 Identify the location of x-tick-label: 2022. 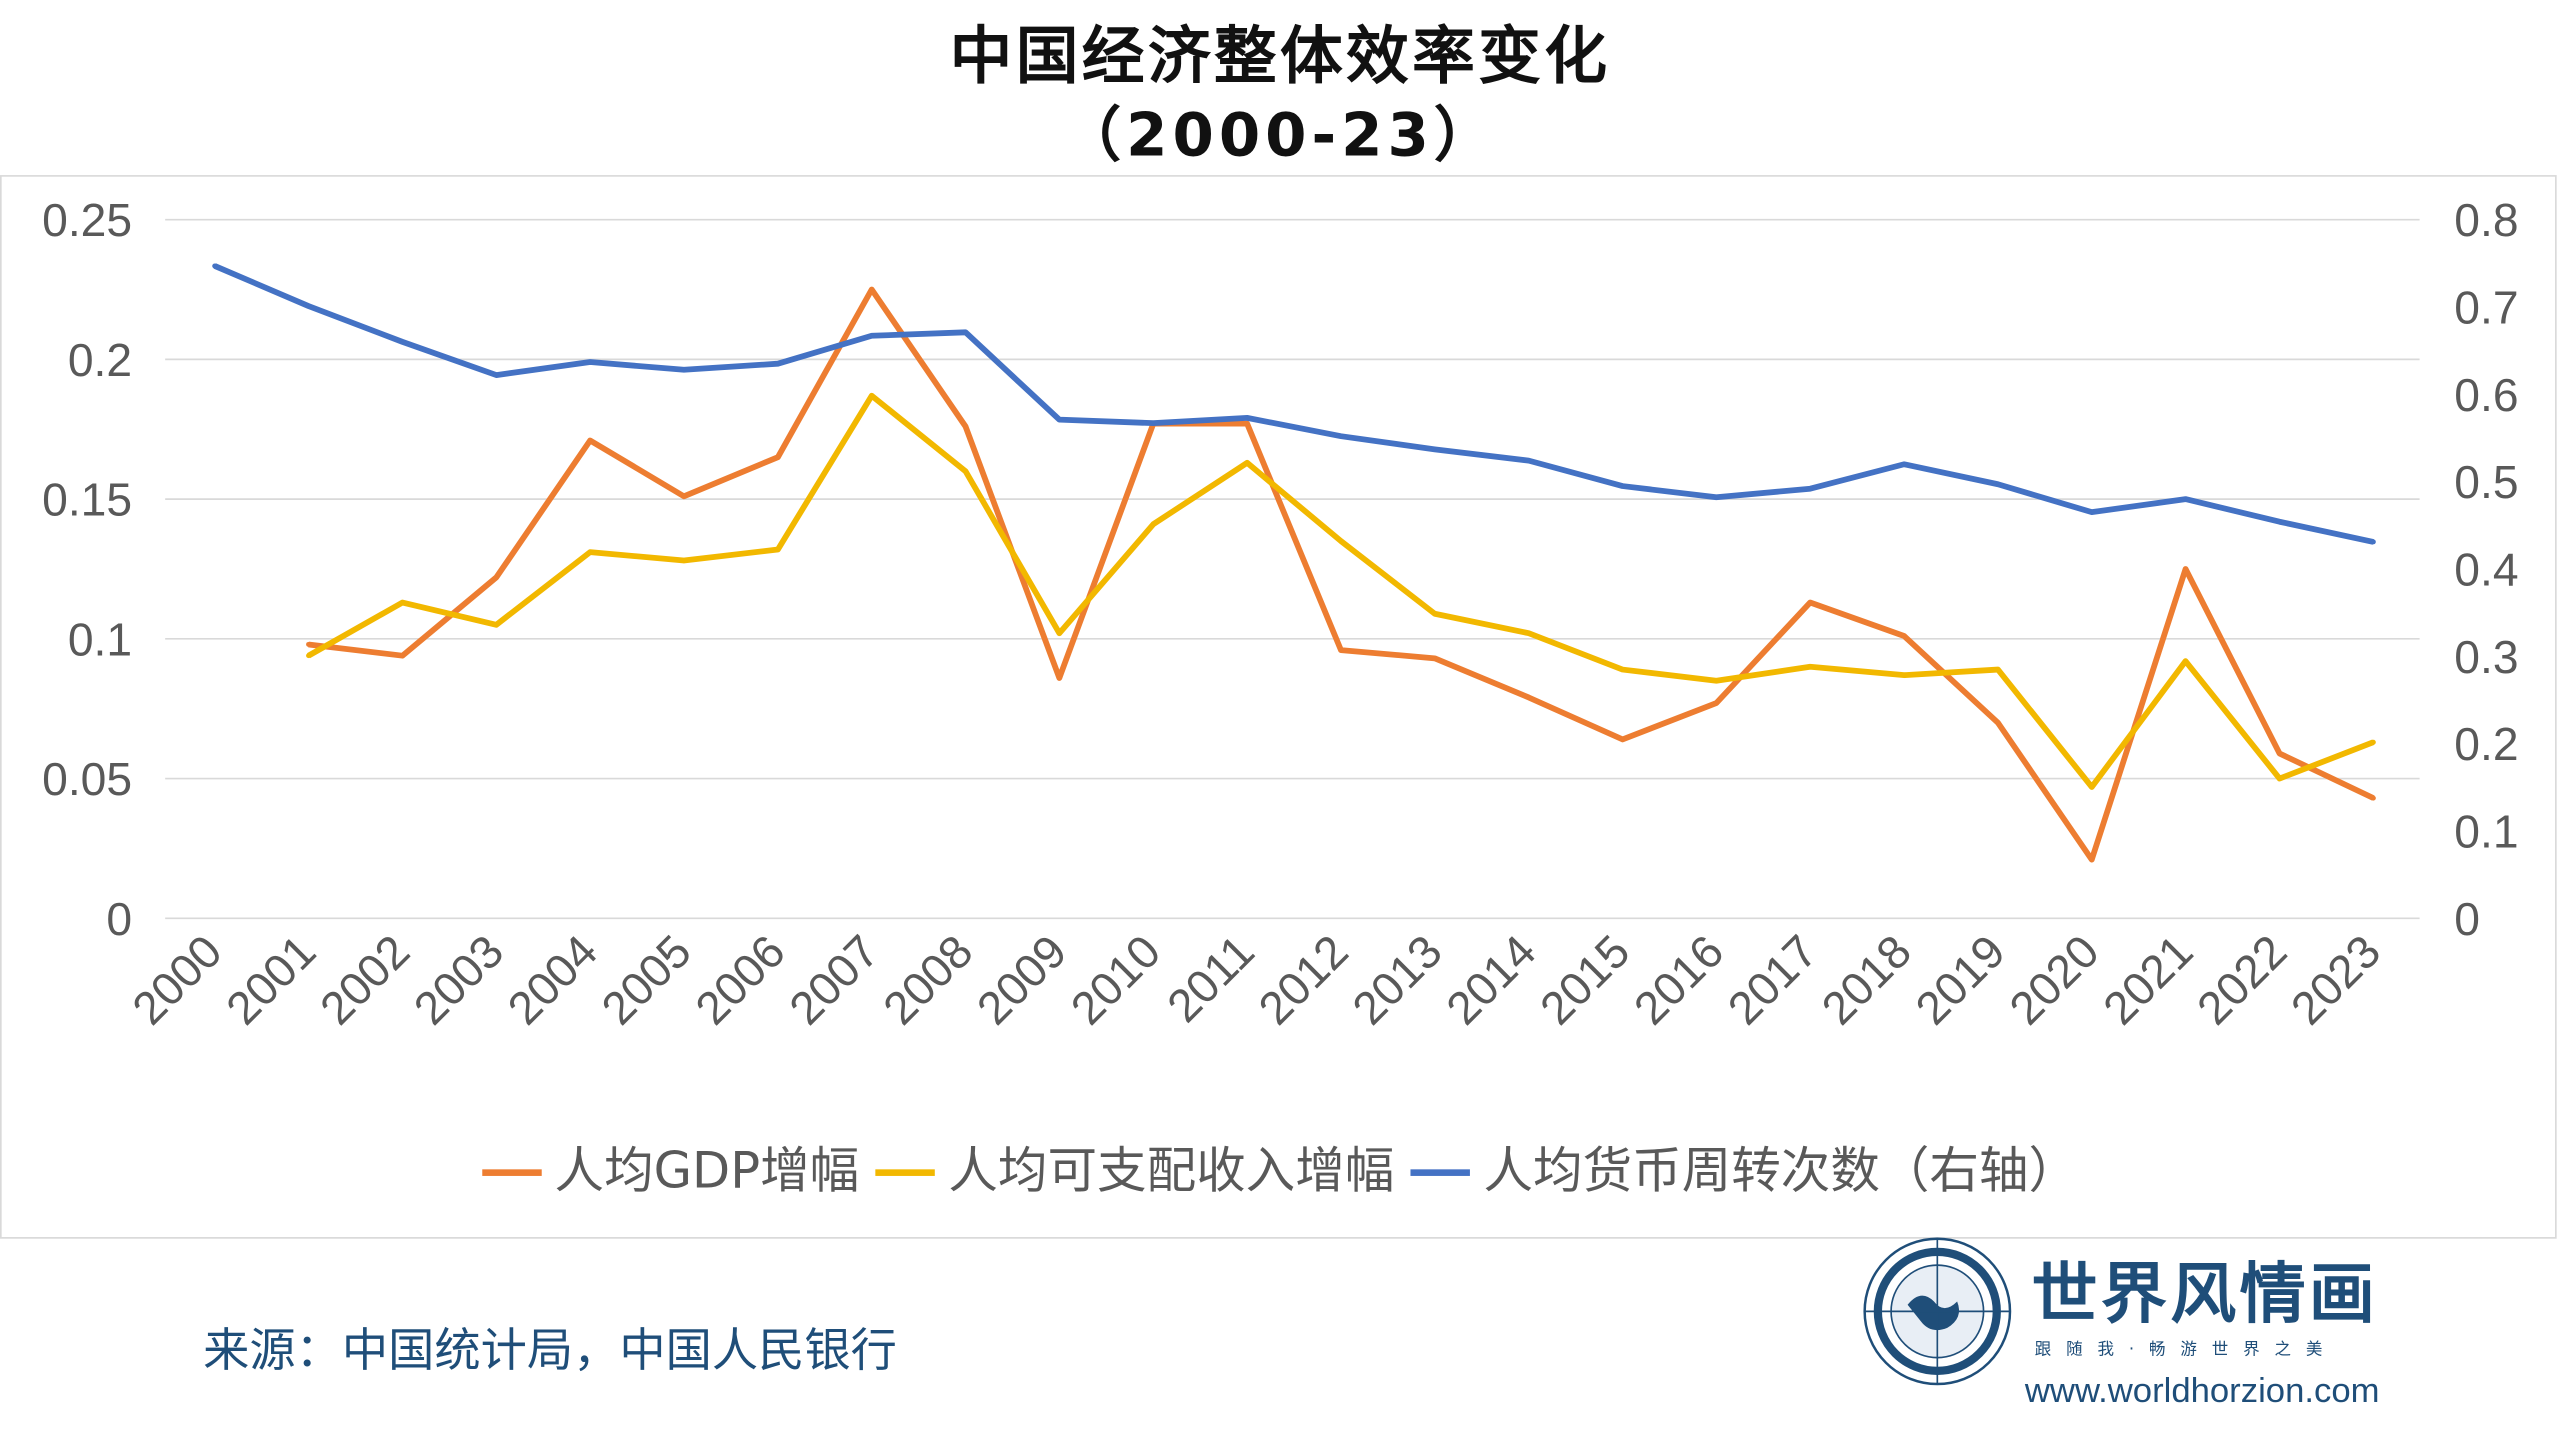
(2242, 980).